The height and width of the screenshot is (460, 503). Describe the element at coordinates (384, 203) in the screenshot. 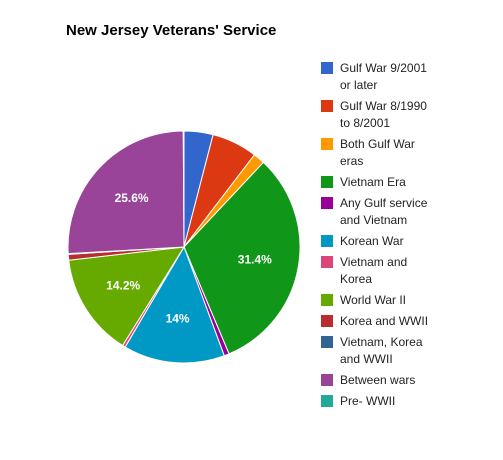

I see `legend-label: Any Gulf service` at that location.